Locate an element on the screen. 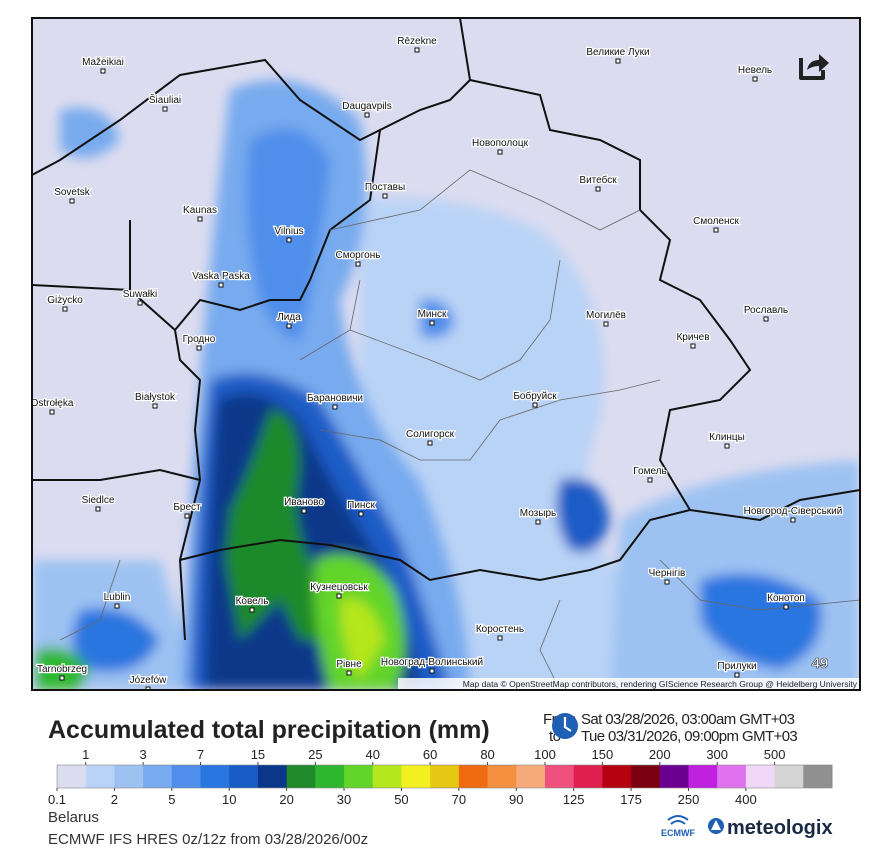 This screenshot has height=850, width=891. city-label: Mažeikiai is located at coordinates (103, 62).